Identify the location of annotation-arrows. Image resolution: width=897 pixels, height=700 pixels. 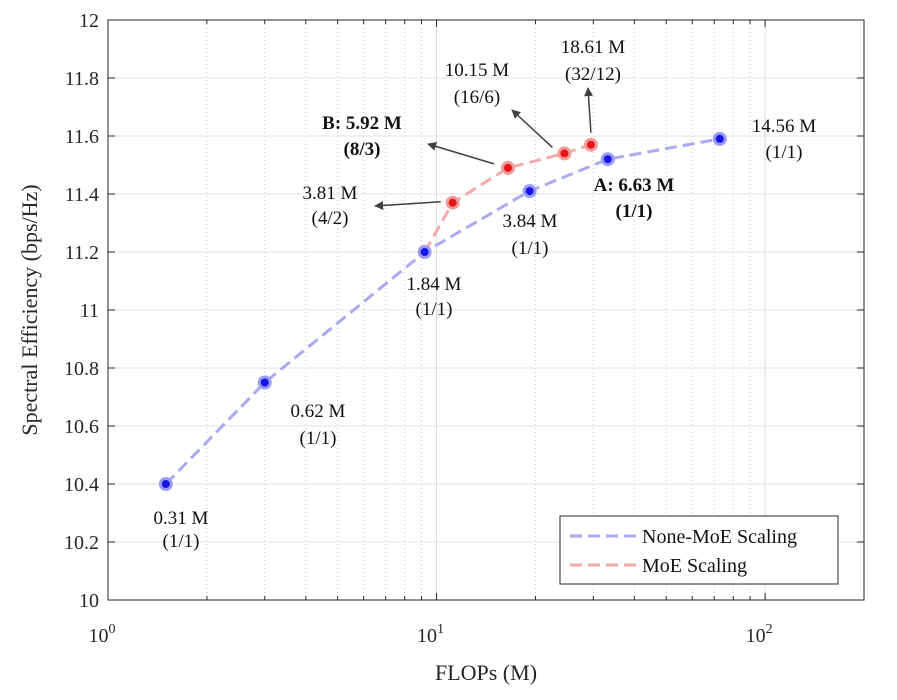
(484, 148).